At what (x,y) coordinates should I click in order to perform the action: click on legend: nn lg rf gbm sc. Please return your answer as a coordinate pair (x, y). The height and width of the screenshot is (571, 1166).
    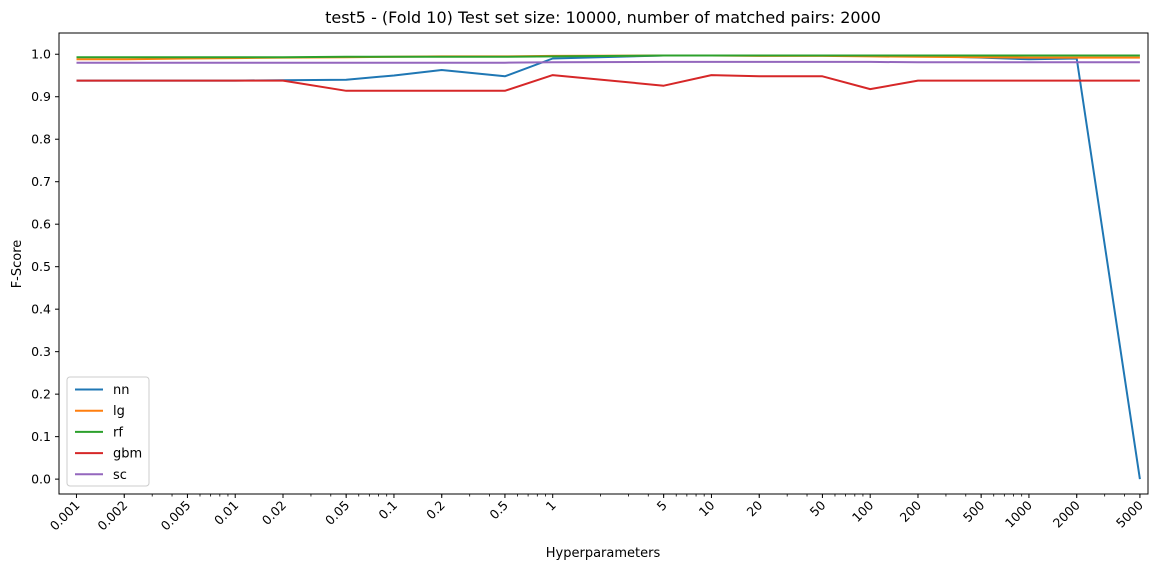
    Looking at the image, I should click on (108, 431).